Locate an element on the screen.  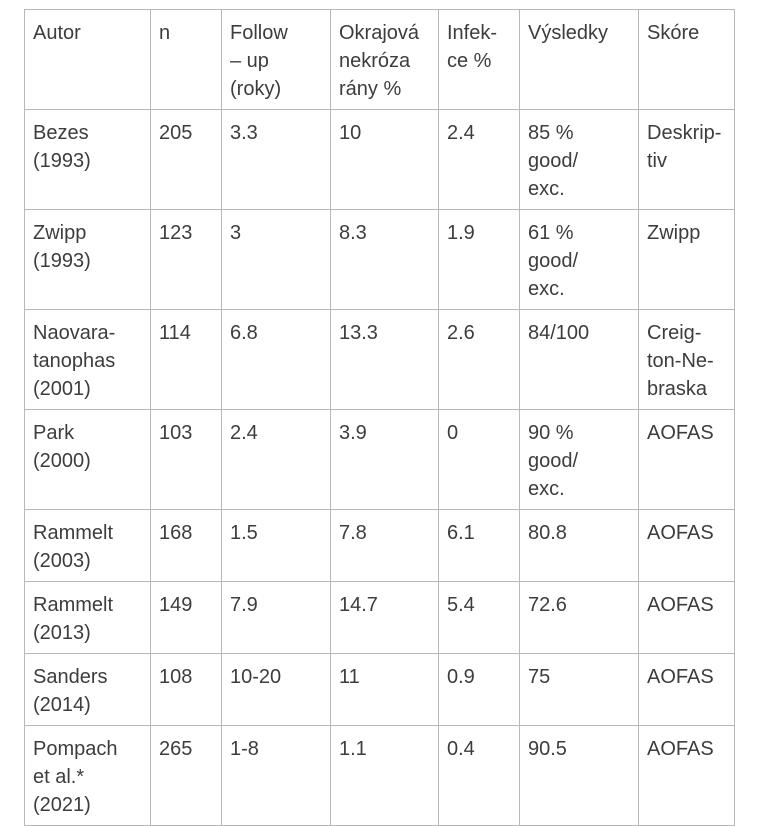
table-cell: 7.9 is located at coordinates (276, 617).